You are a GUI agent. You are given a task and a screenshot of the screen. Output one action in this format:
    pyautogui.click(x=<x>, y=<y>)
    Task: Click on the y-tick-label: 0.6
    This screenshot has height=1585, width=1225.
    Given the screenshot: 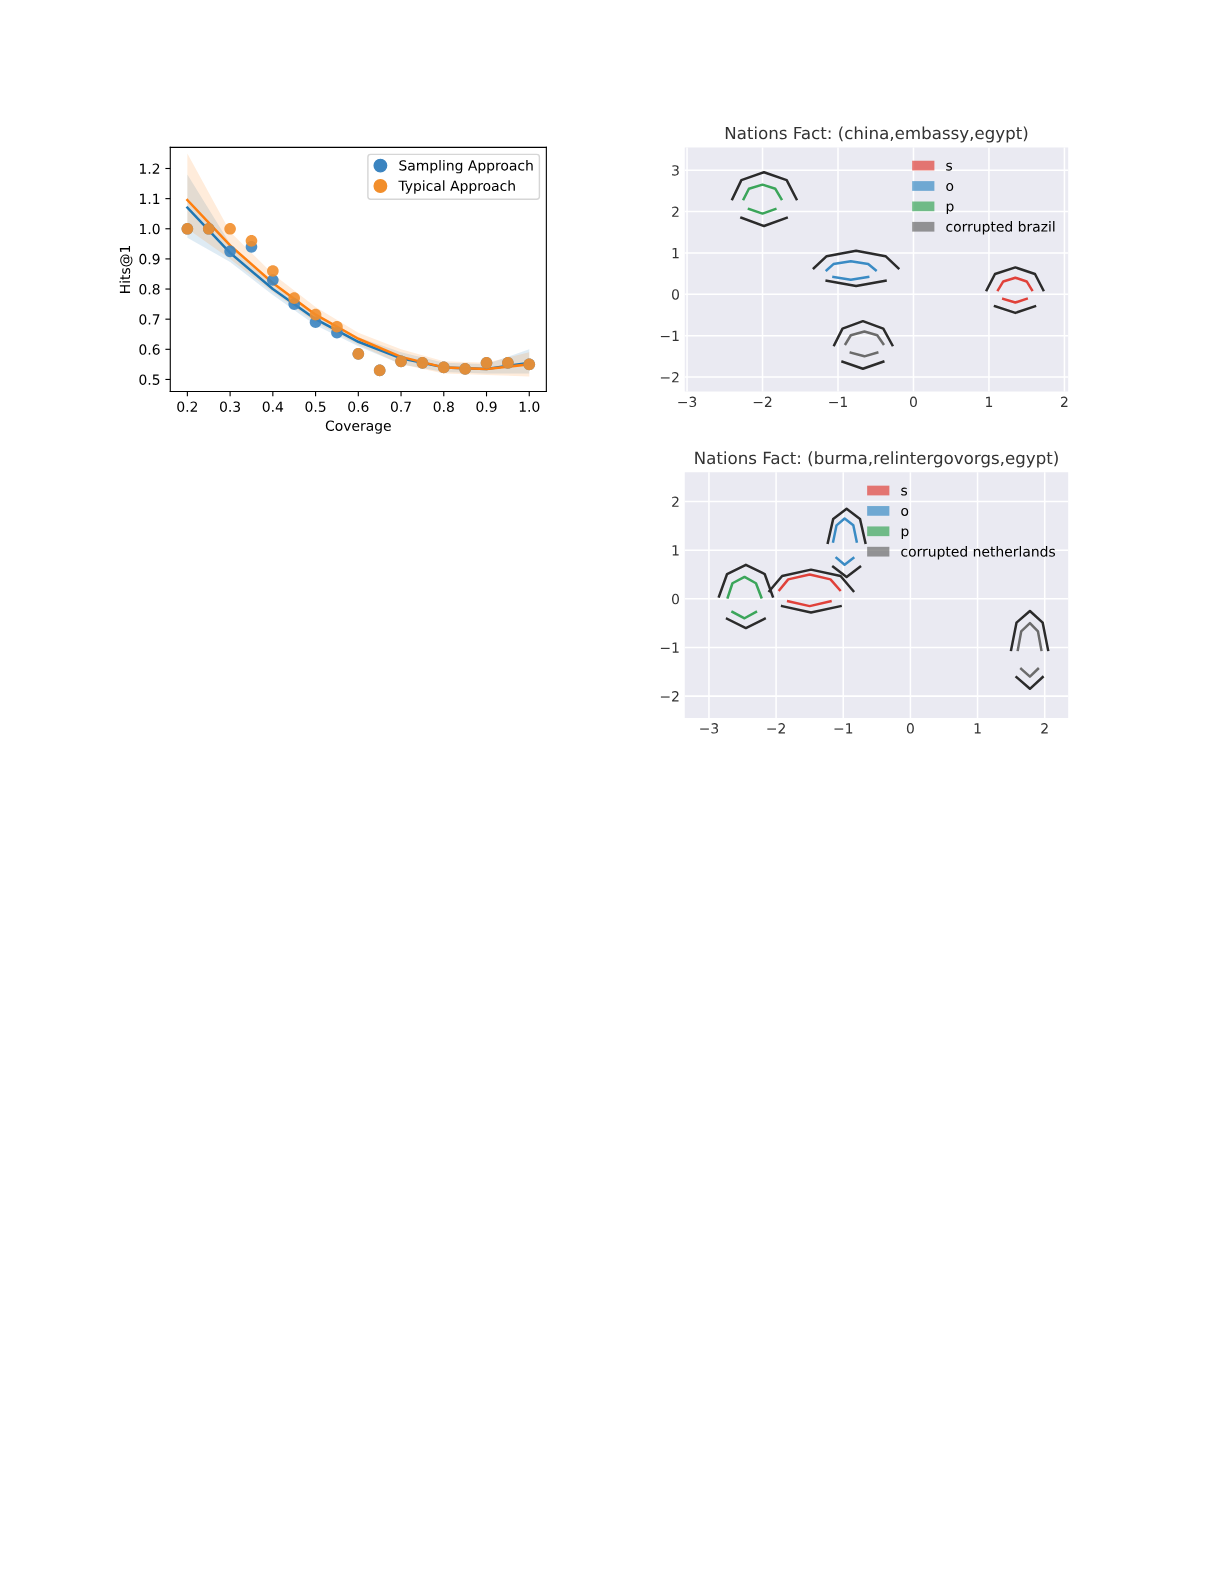 What is the action you would take?
    pyautogui.click(x=149, y=349)
    